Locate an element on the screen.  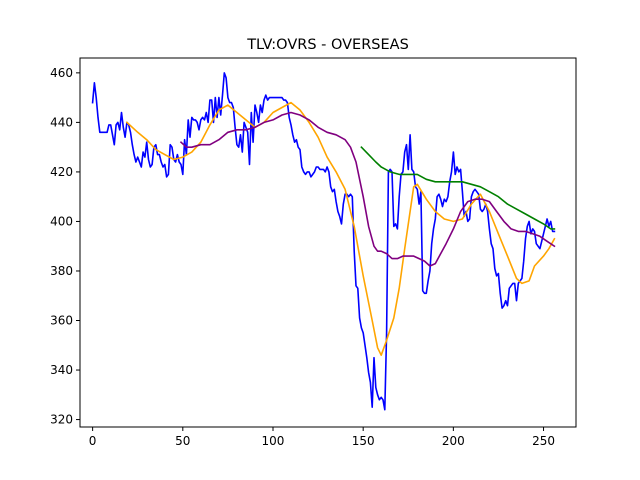
x-tick-label: 250 is located at coordinates (543, 441).